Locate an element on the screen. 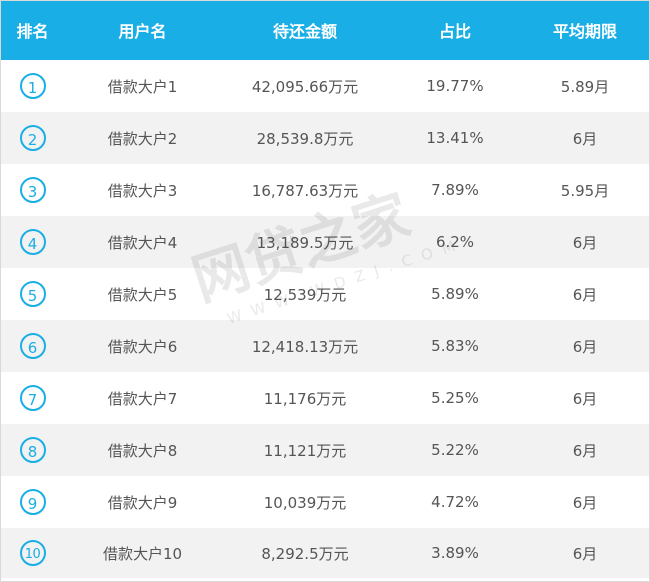  table-row: 4 借款大户4 13,189.5万元 6.2% 6月 is located at coordinates (325, 242).